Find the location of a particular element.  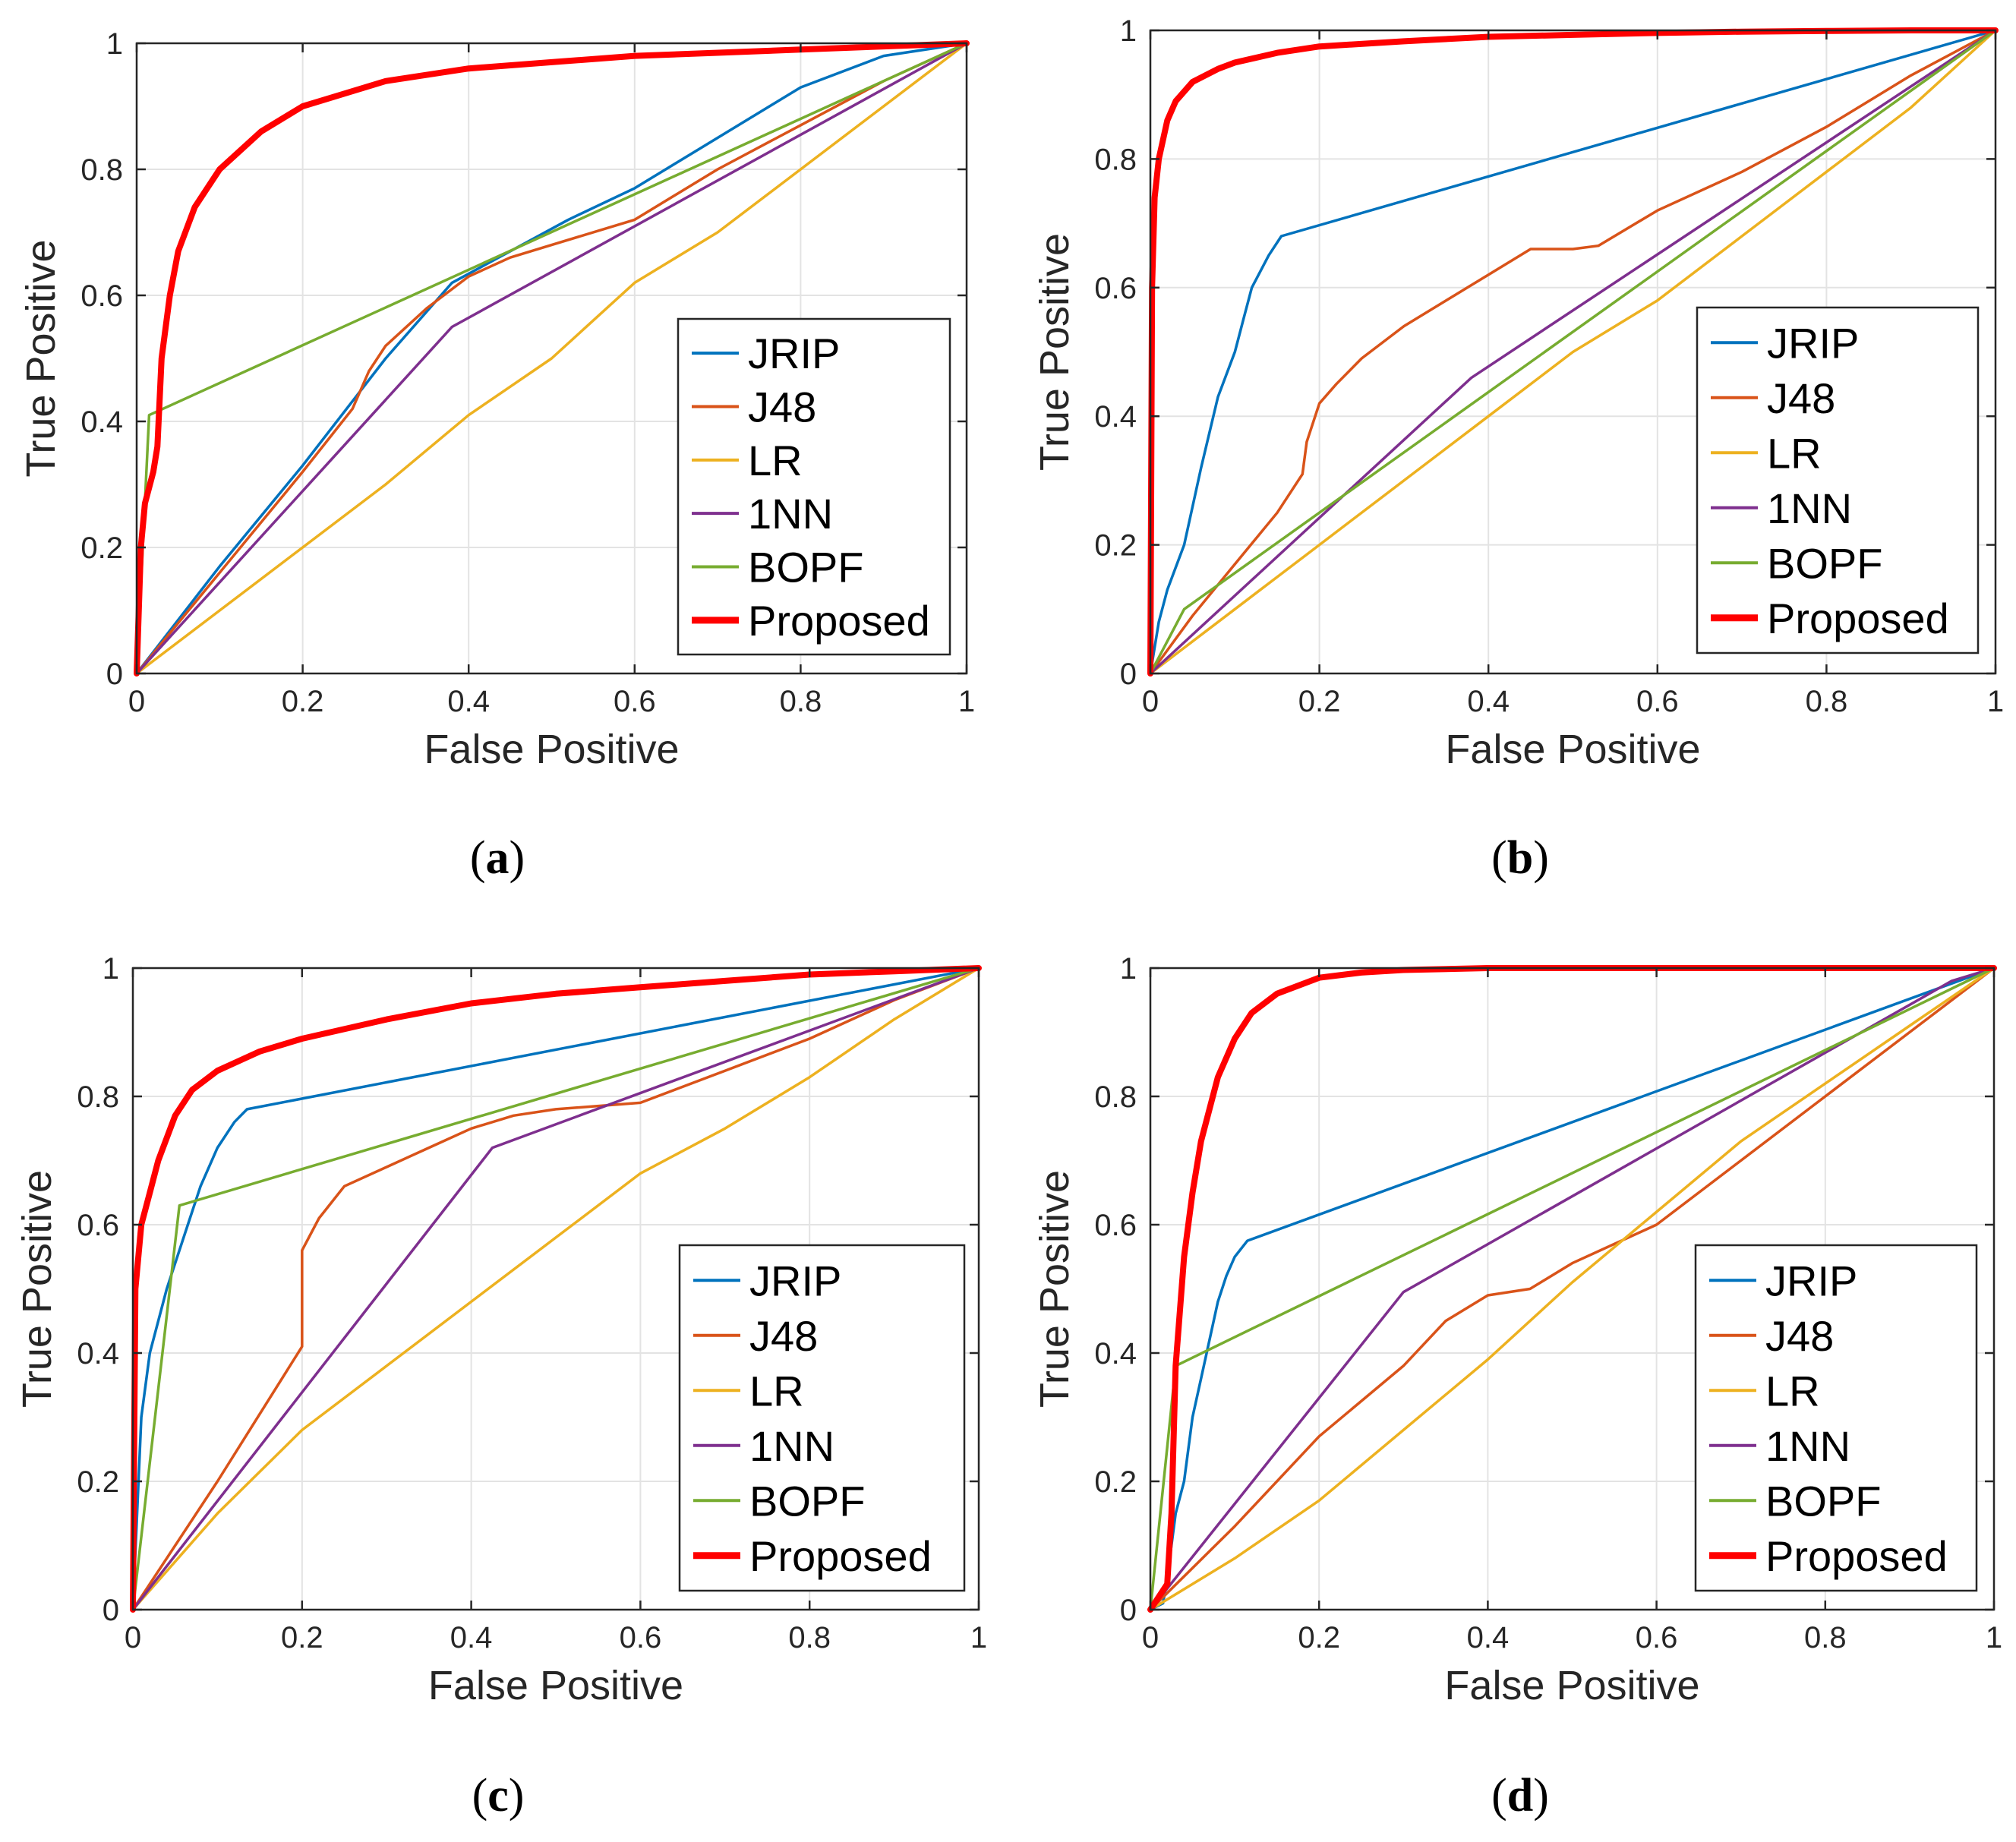

panel-caption-letter: d is located at coordinates (1520, 1795).